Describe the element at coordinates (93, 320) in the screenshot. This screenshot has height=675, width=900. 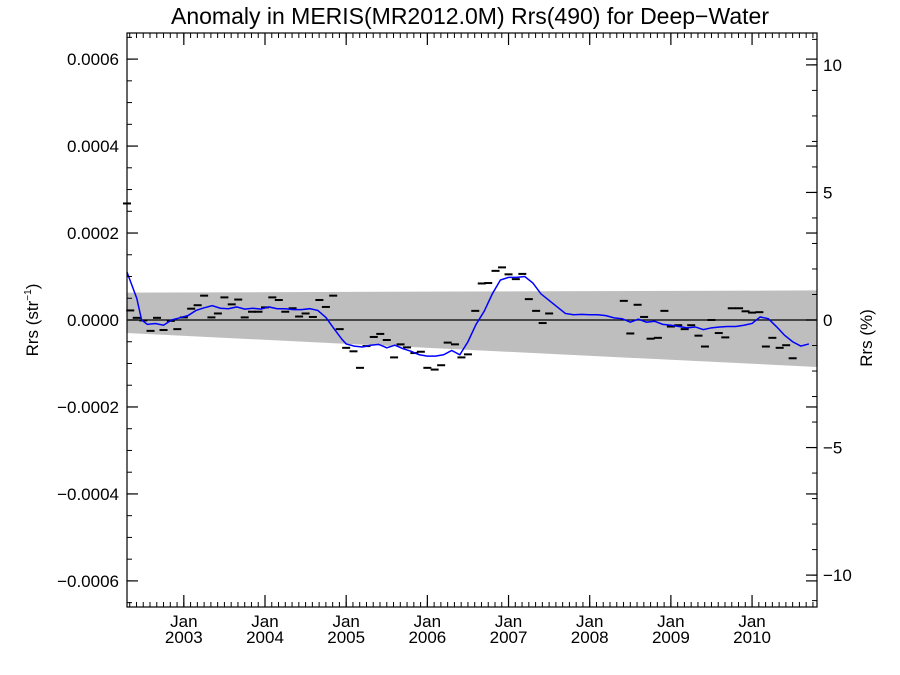
I see `left-tick-label: 0.0000` at that location.